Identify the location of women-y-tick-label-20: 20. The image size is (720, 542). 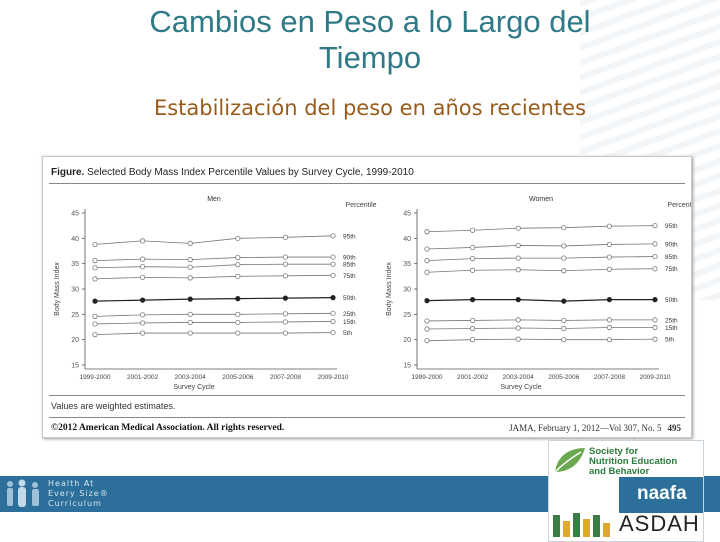
(407, 340).